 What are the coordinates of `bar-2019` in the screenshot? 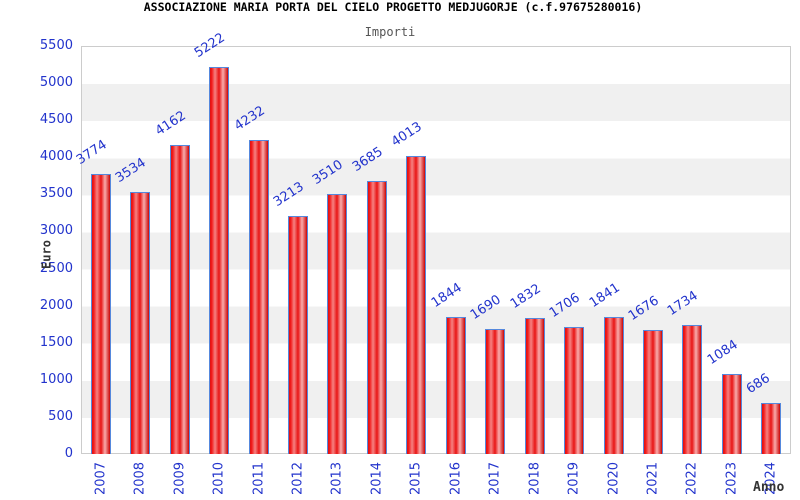 It's located at (574, 390).